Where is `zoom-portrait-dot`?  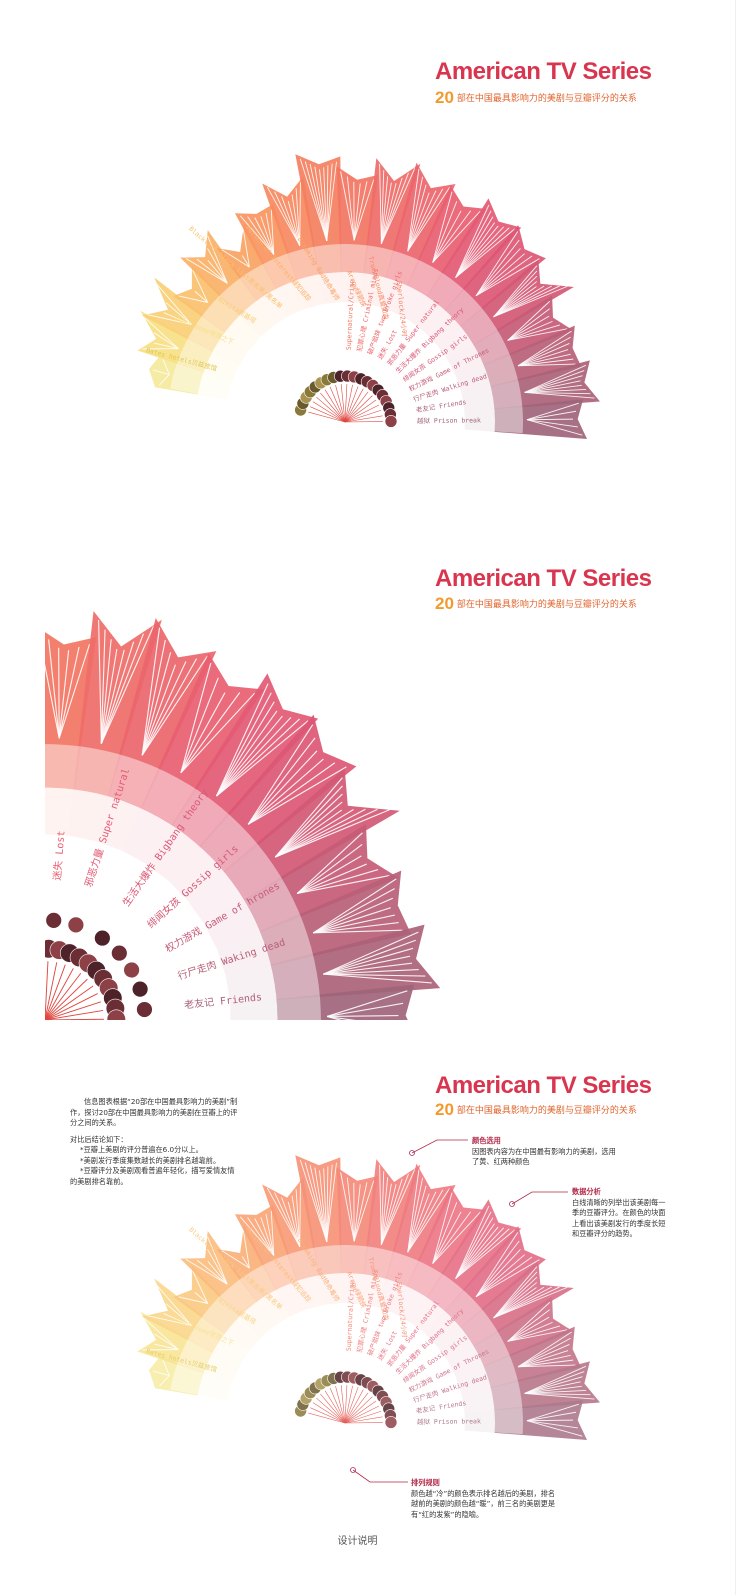
zoom-portrait-dot is located at coordinates (140, 989).